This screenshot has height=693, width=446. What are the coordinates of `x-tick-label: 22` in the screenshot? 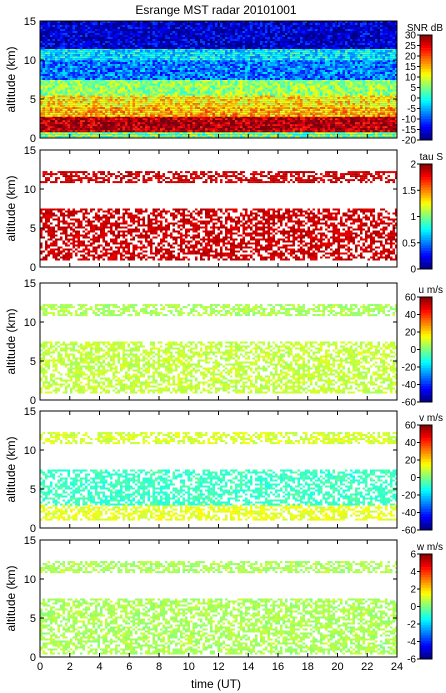 It's located at (367, 667).